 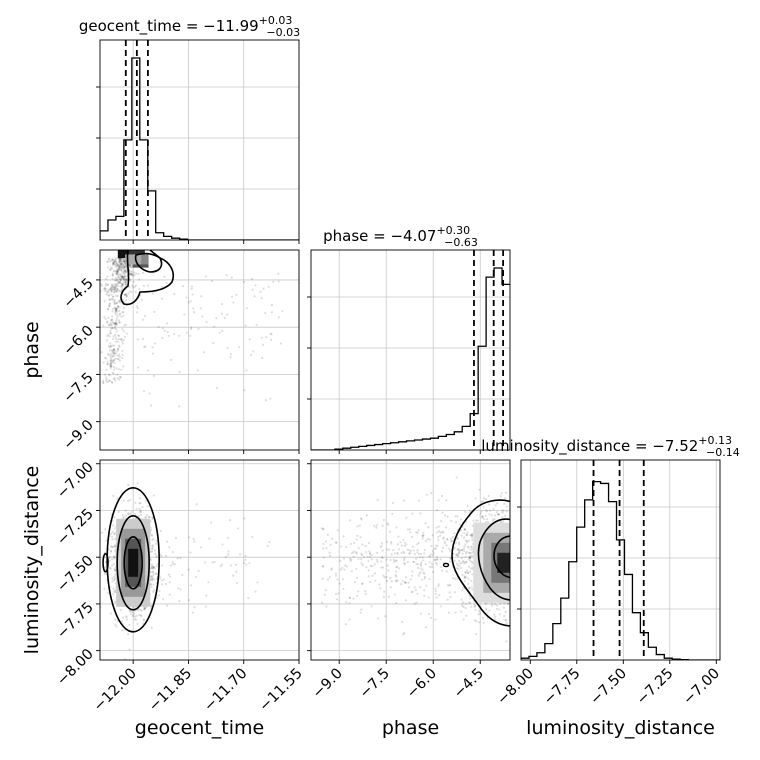 I want to click on xtick-label-luminosity_distance-1: −7.75, so click(x=562, y=687).